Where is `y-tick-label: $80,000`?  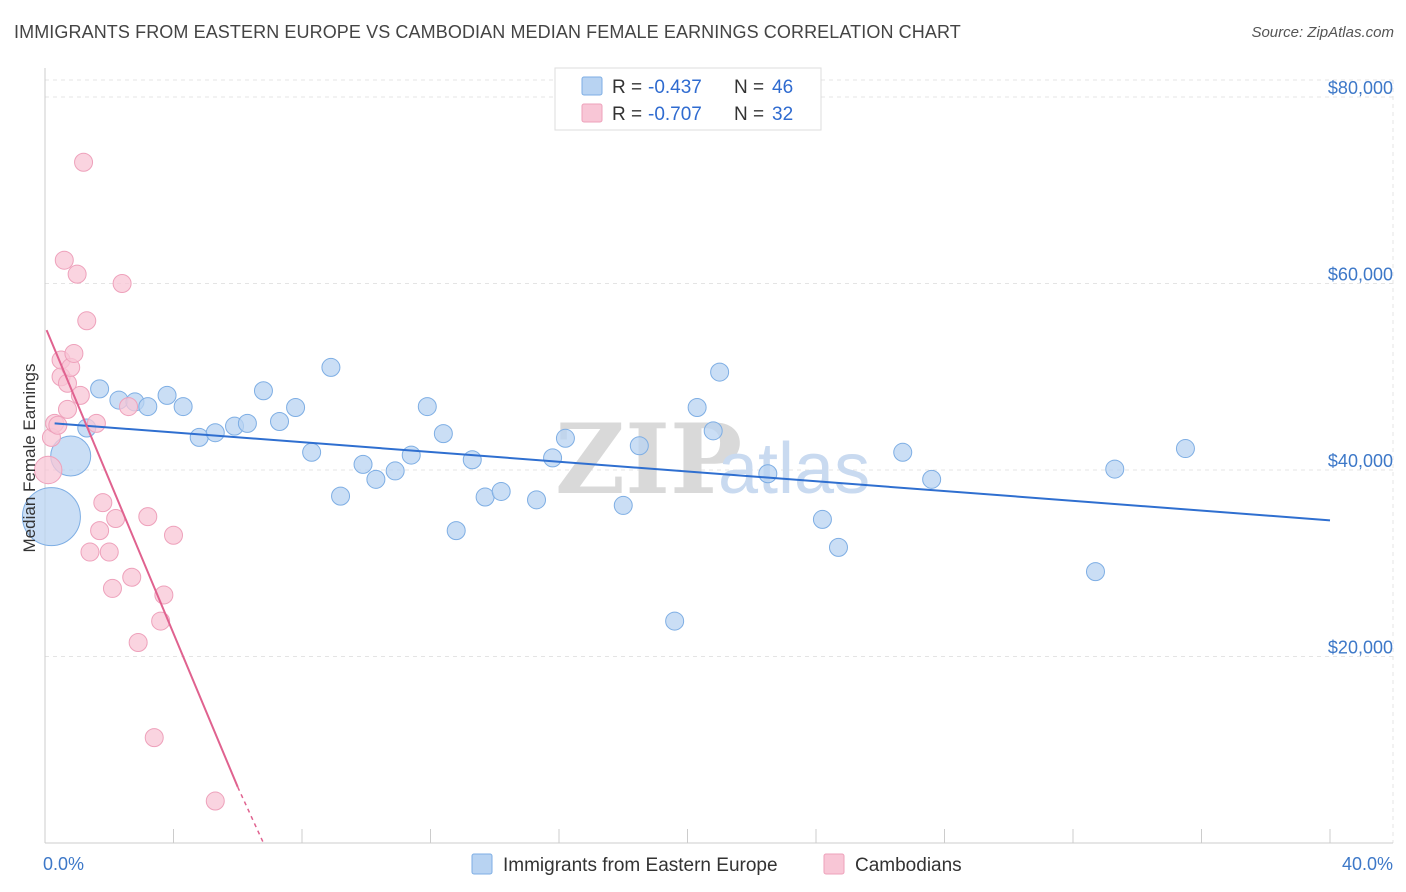 y-tick-label: $80,000 is located at coordinates (1360, 88).